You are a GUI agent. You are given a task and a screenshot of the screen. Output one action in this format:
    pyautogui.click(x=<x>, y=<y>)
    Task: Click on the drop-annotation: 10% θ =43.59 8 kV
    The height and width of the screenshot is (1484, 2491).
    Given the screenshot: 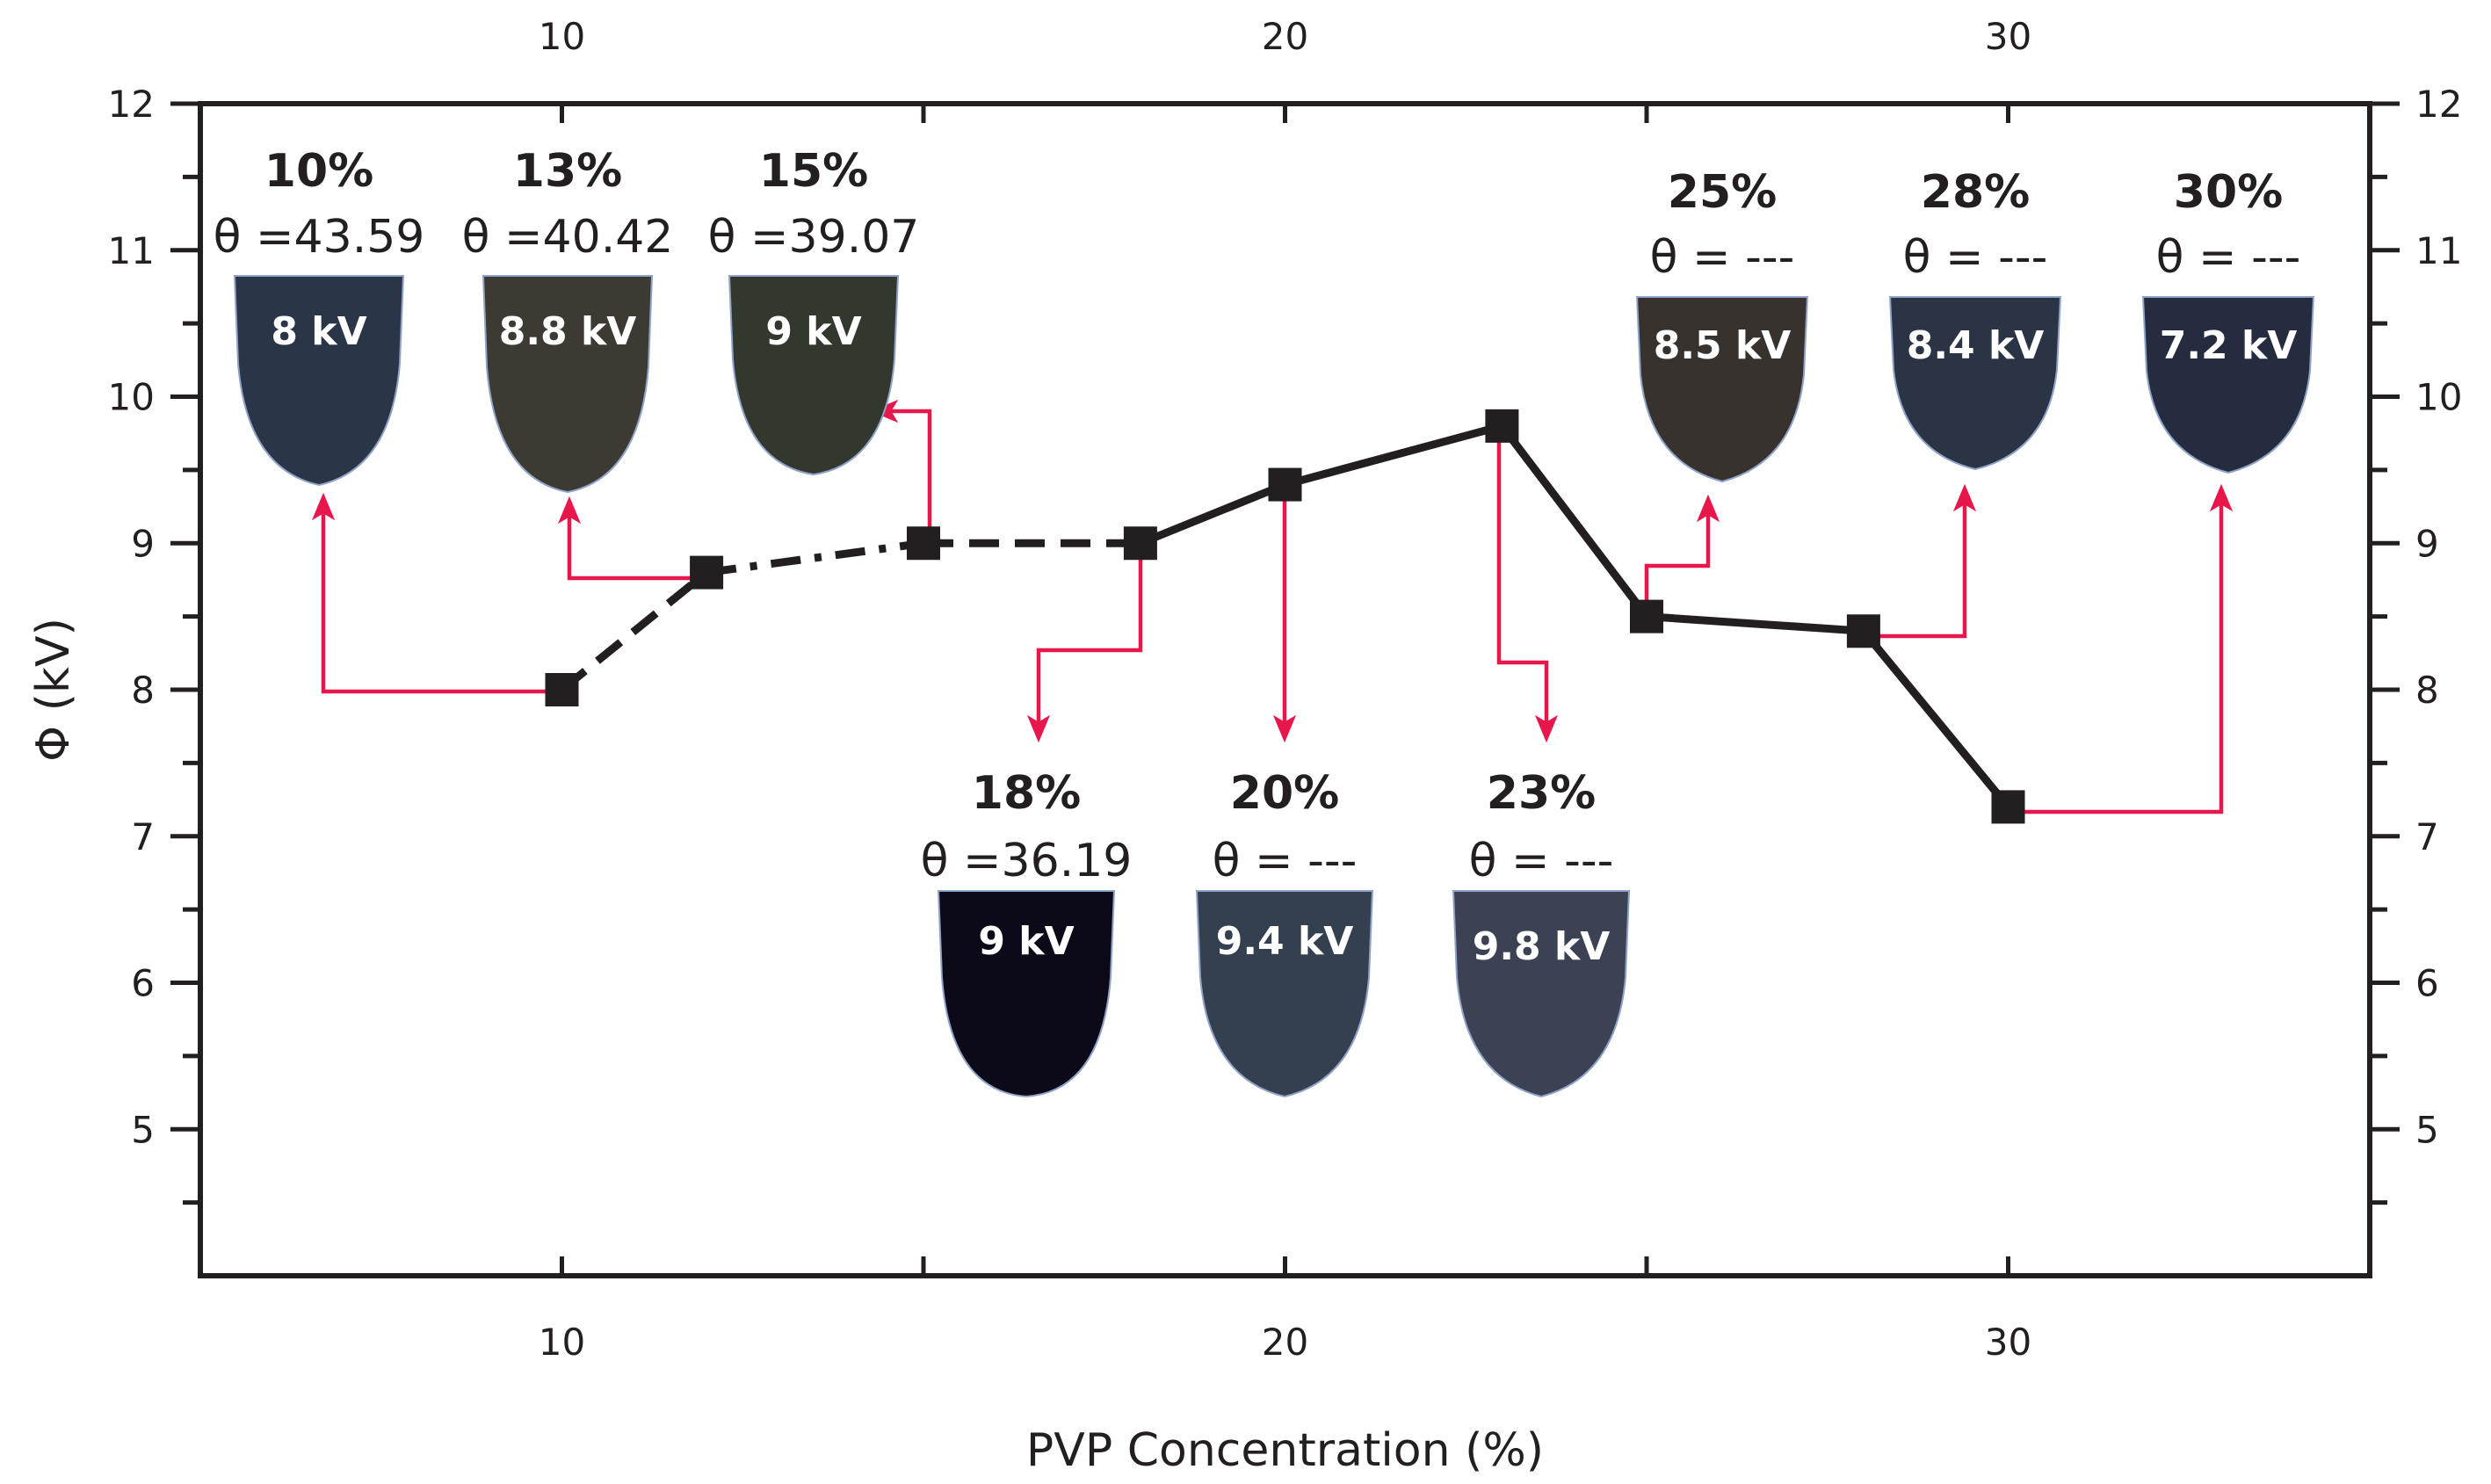 What is the action you would take?
    pyautogui.click(x=319, y=316)
    